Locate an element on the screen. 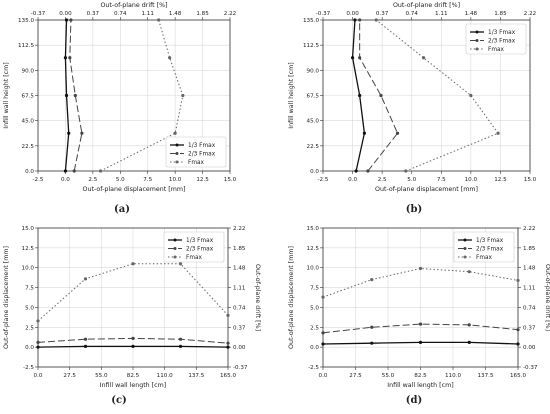  panel-label: (d) is located at coordinates (414, 400).